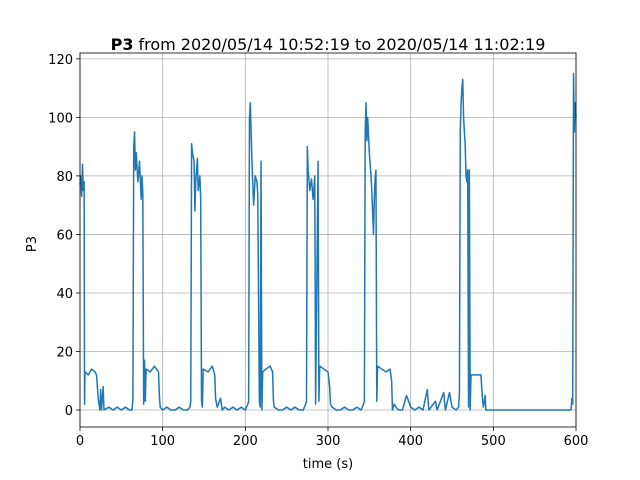  Describe the element at coordinates (245, 441) in the screenshot. I see `x-tick-label: 200` at that location.